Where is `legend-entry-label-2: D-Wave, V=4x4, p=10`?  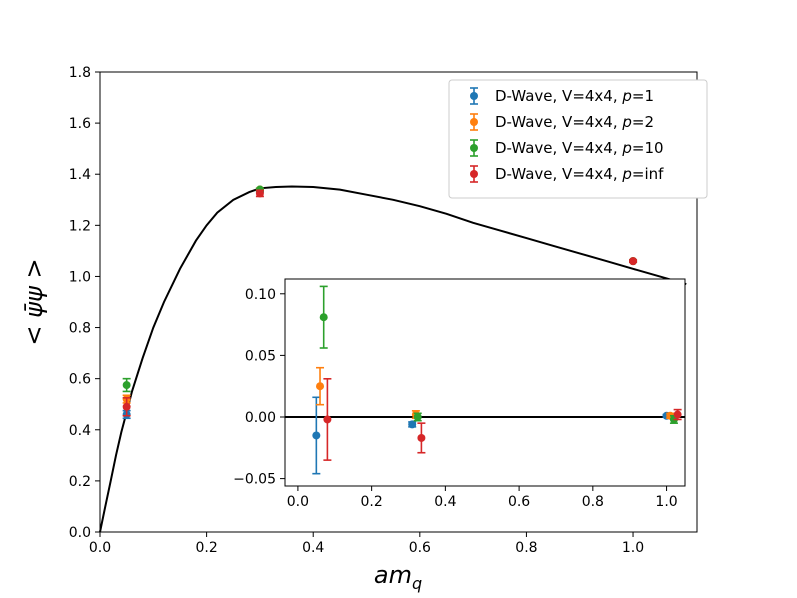 legend-entry-label-2: D-Wave, V=4x4, p=10 is located at coordinates (579, 148).